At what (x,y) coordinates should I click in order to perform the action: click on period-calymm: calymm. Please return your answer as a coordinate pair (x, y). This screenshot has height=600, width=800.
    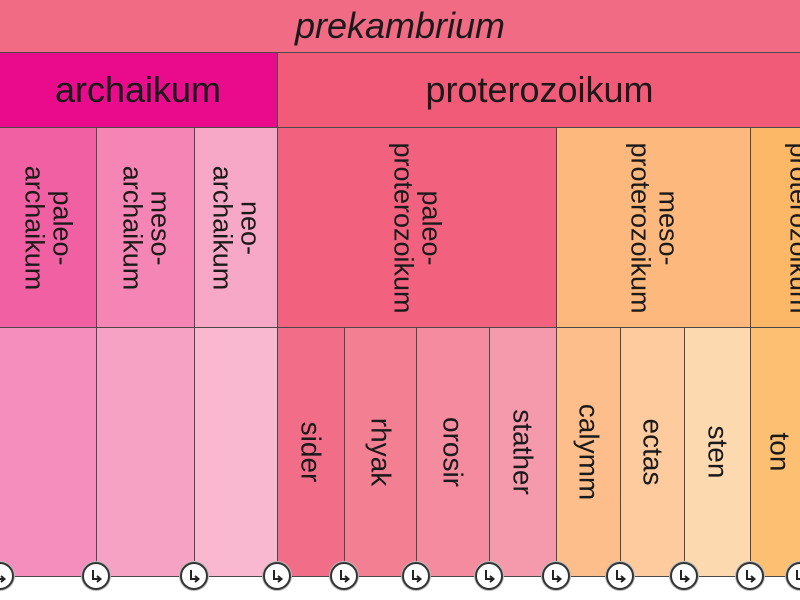
    Looking at the image, I should click on (588, 452).